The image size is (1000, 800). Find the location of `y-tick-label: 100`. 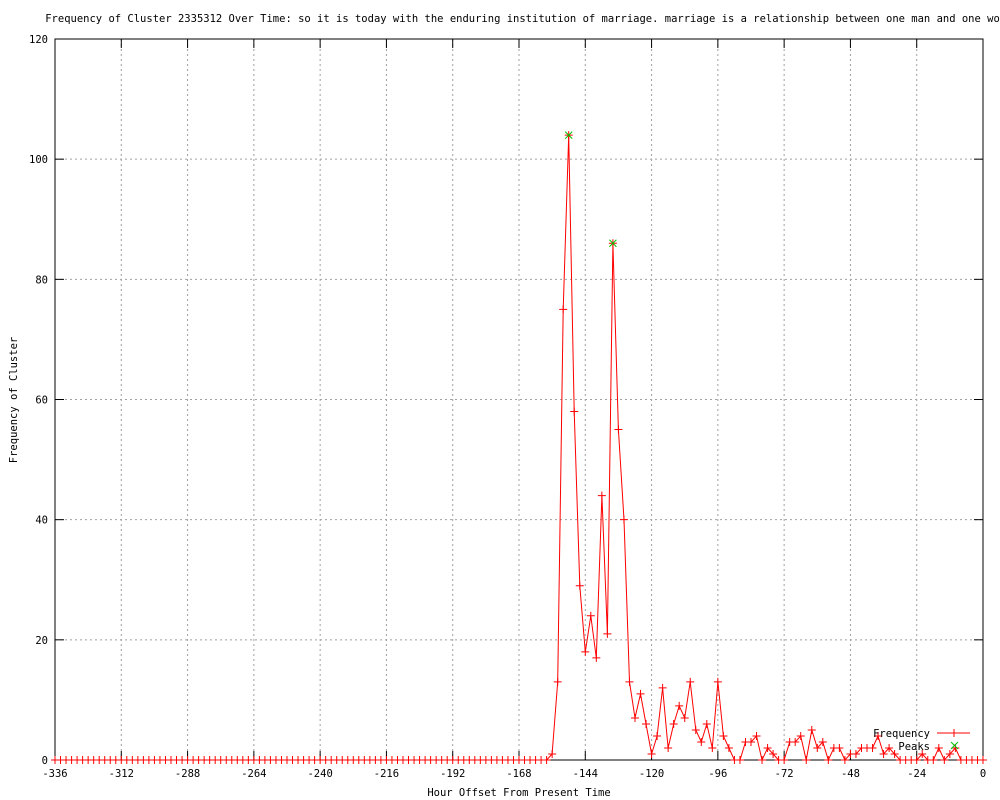

y-tick-label: 100 is located at coordinates (38, 160).